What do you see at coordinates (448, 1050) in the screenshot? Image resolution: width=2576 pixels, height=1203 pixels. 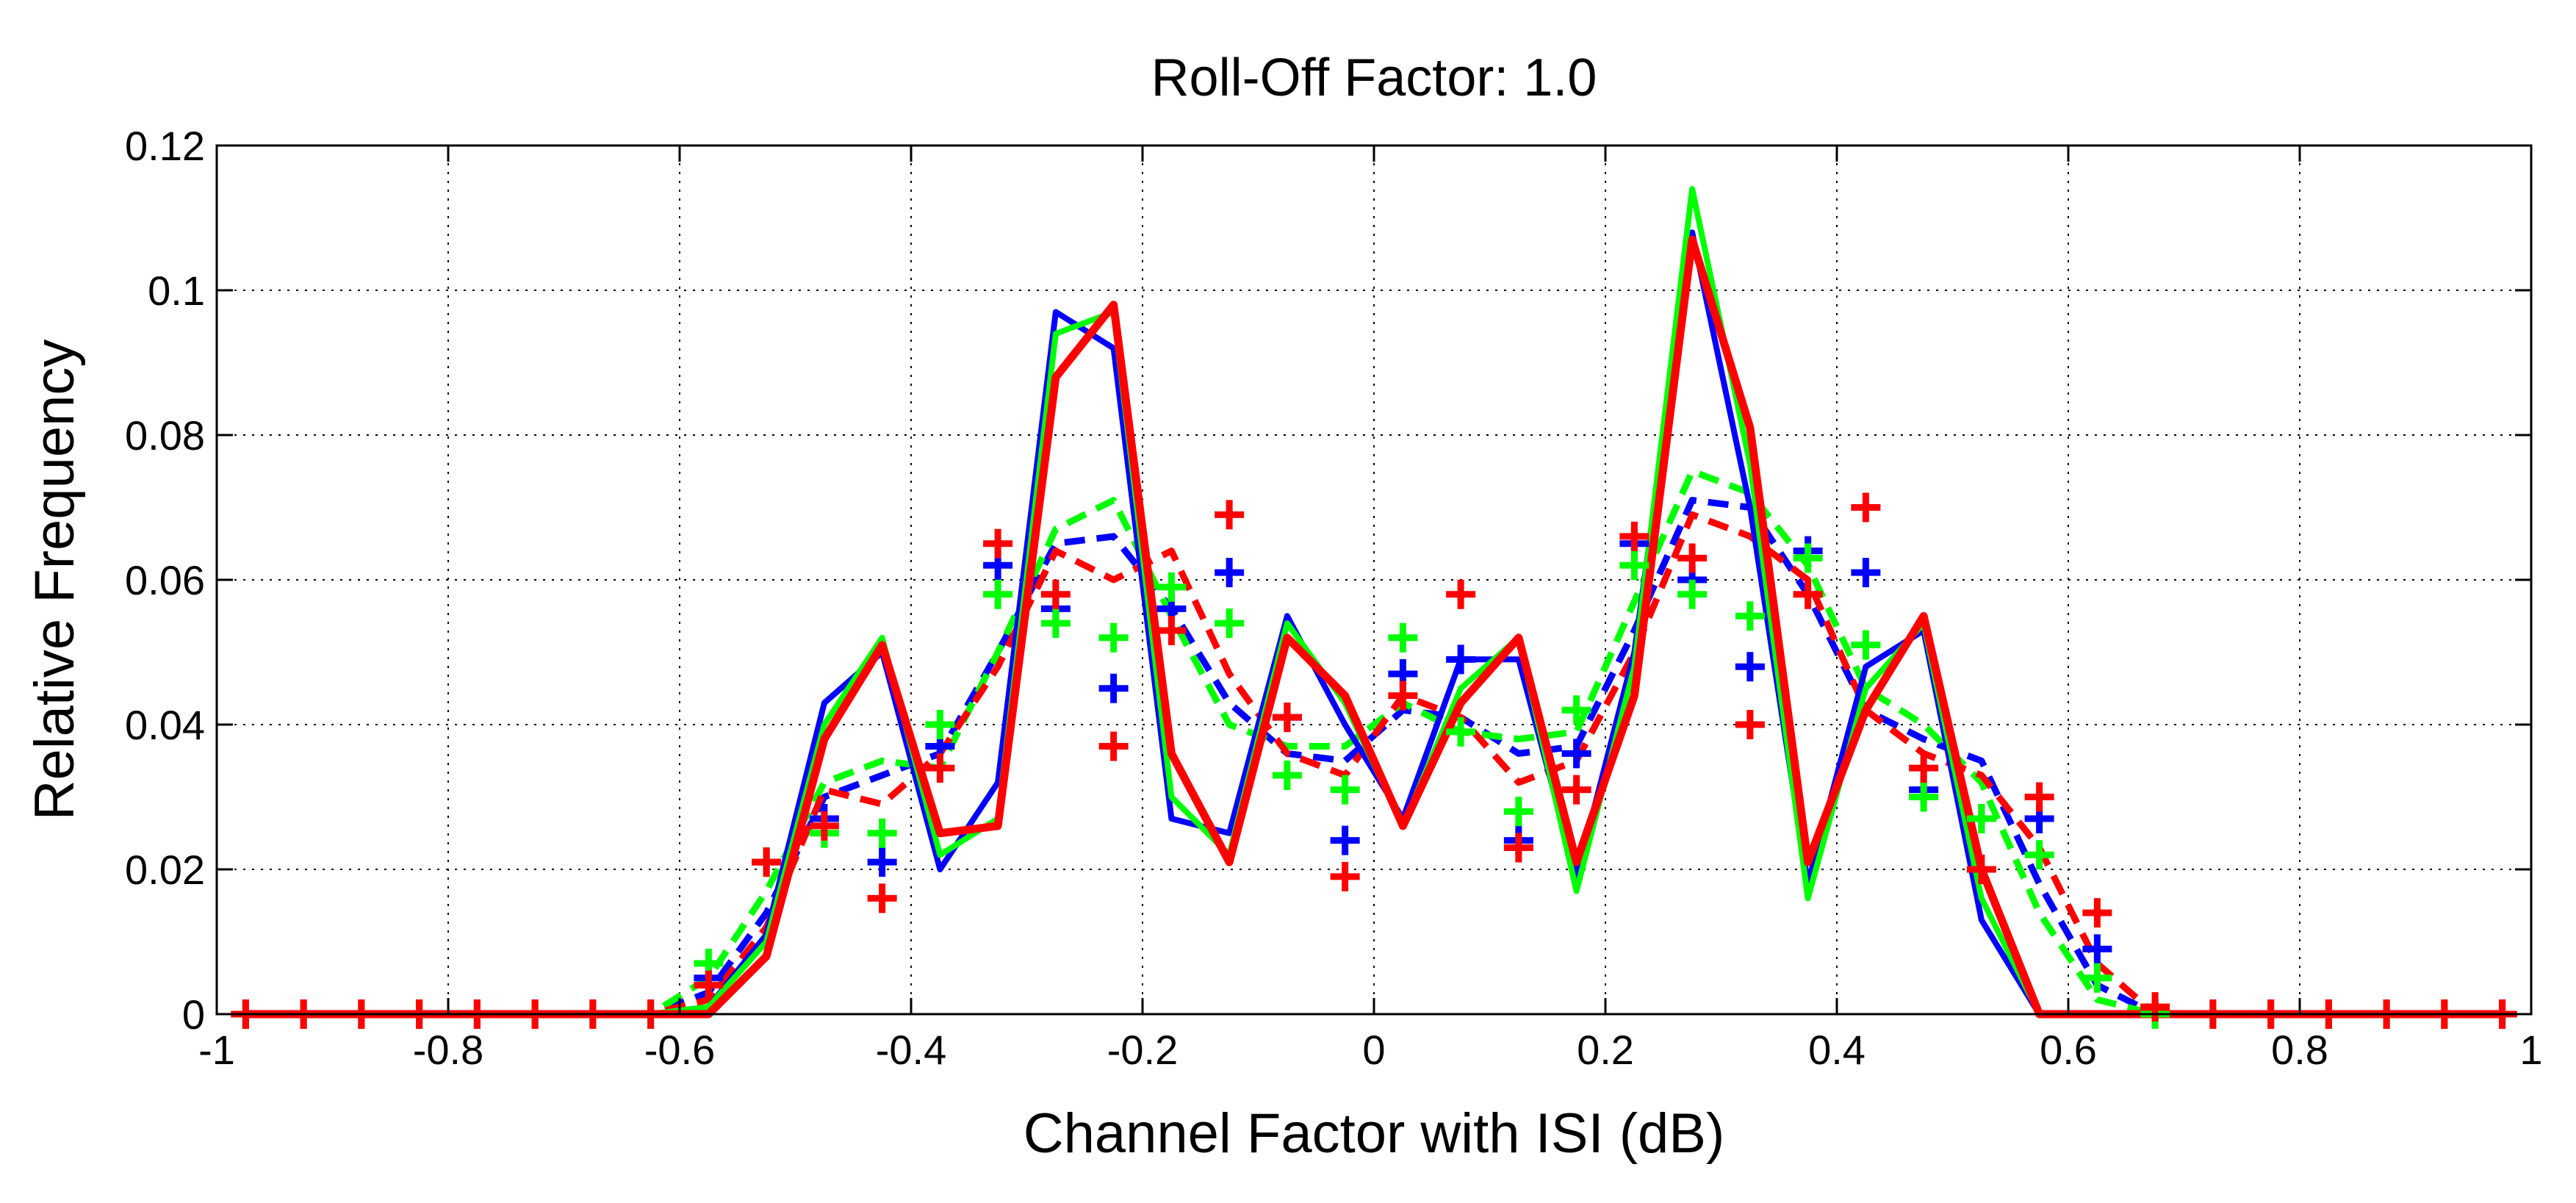 I see `x-tick-label: -0.8` at bounding box center [448, 1050].